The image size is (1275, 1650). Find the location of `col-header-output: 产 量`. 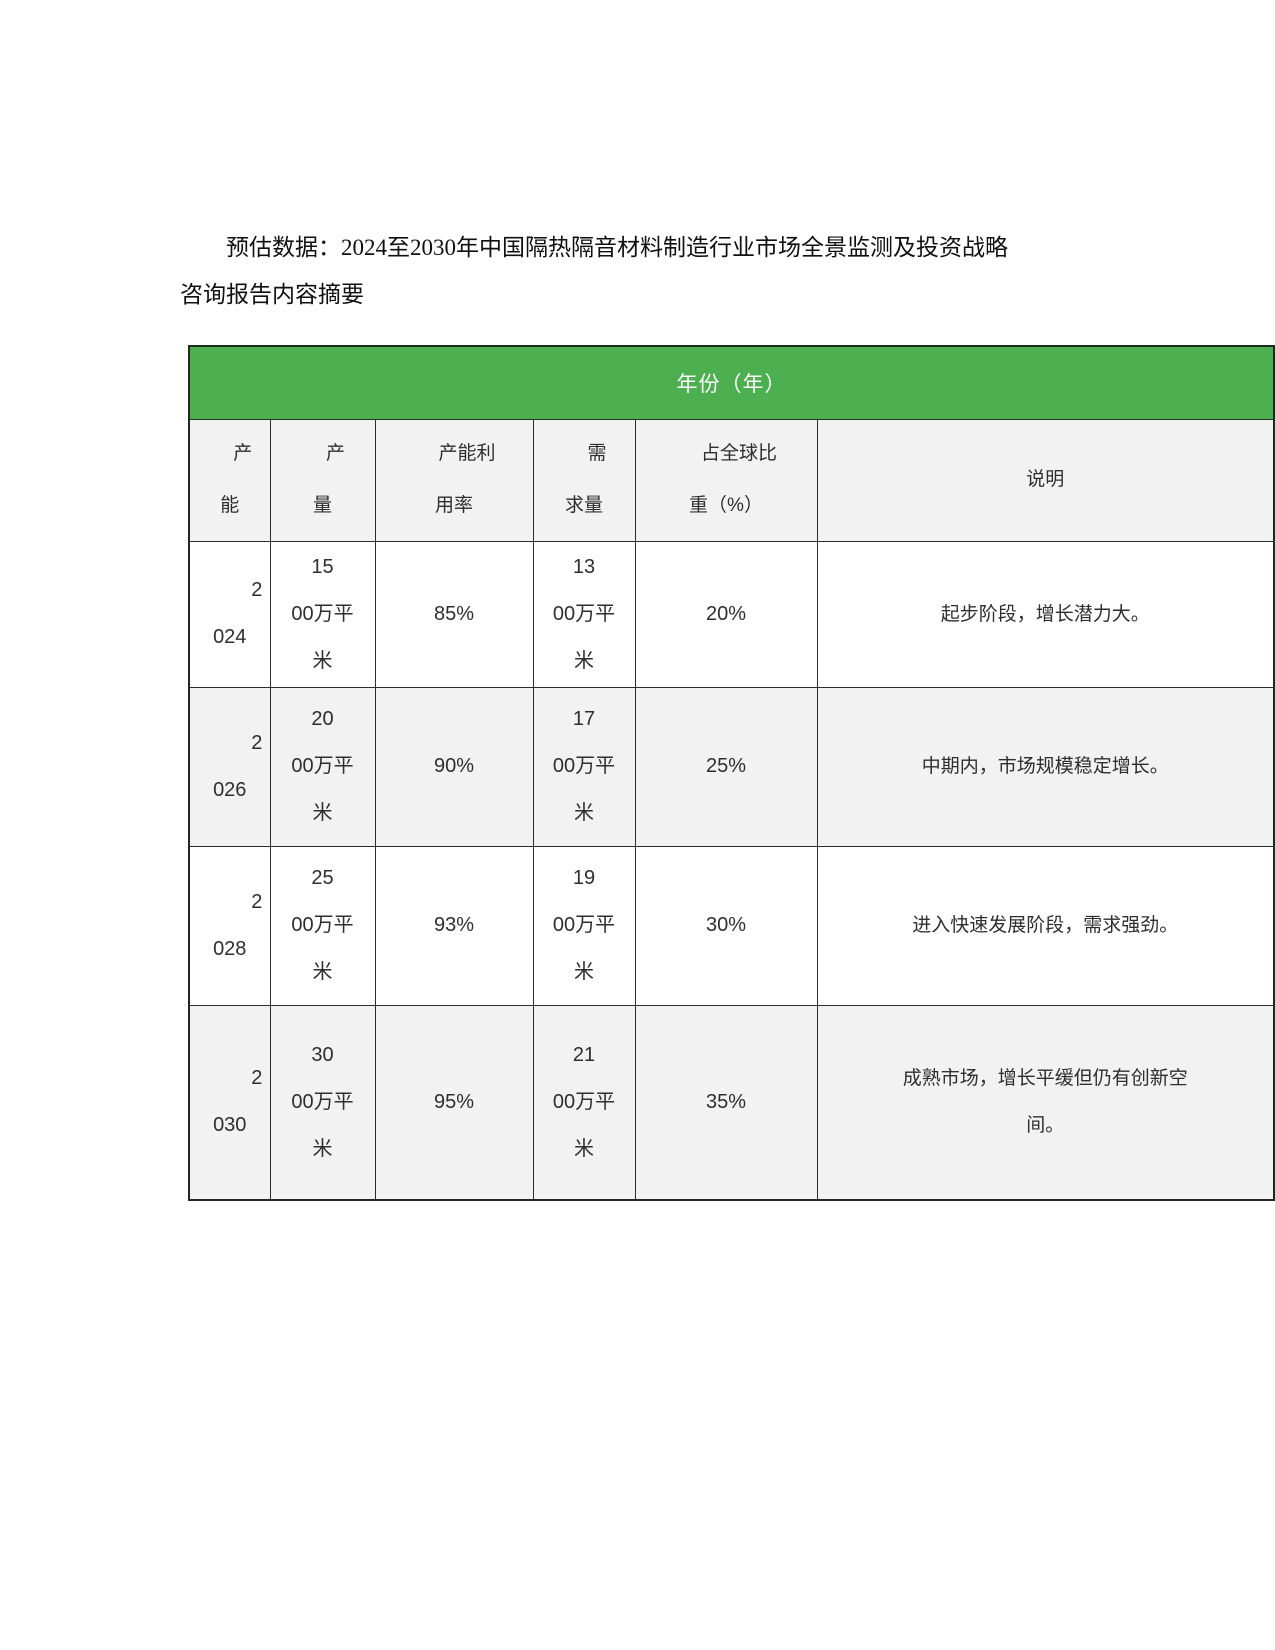

col-header-output: 产 量 is located at coordinates (322, 480).